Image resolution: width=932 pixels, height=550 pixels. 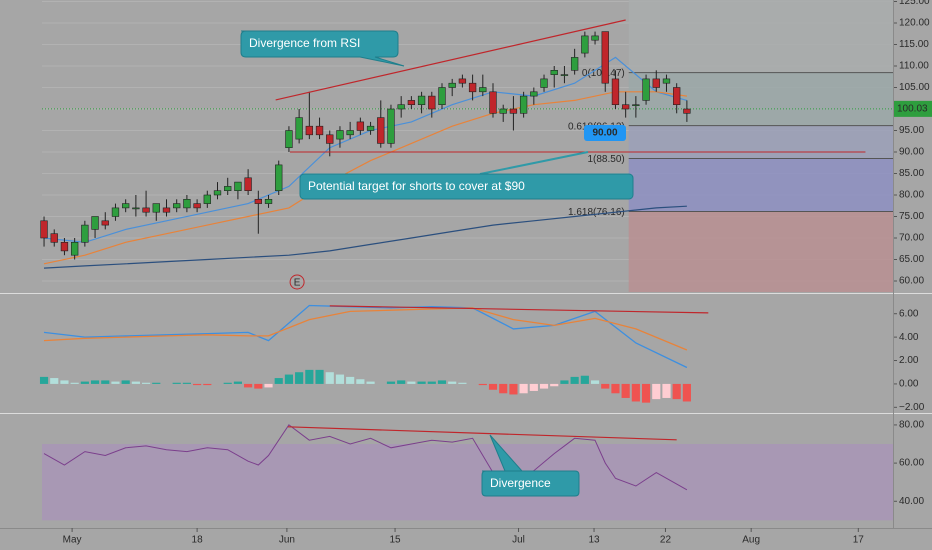 I want to click on y-tick-label: 70.00, so click(x=911, y=238).